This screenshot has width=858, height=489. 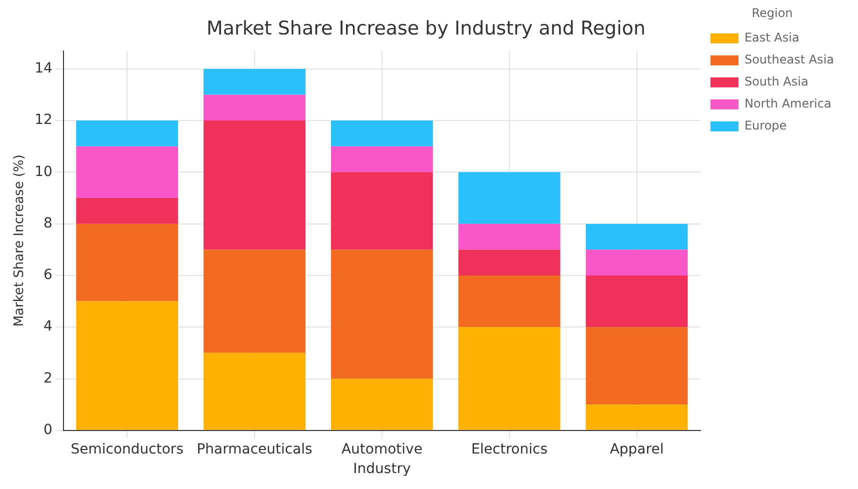 I want to click on legend-label: South Asia, so click(x=776, y=81).